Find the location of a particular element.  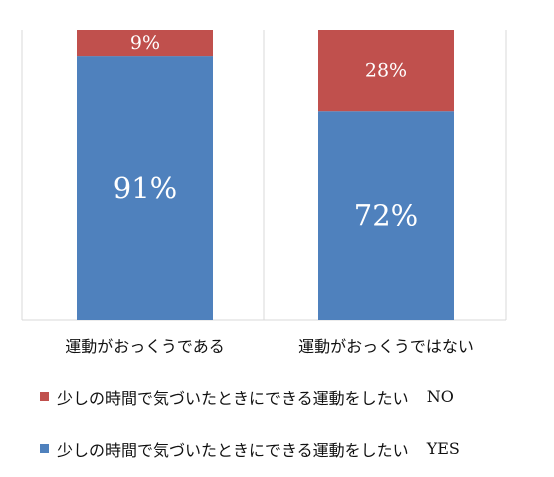

data-label-no-1: 9% is located at coordinates (145, 43).